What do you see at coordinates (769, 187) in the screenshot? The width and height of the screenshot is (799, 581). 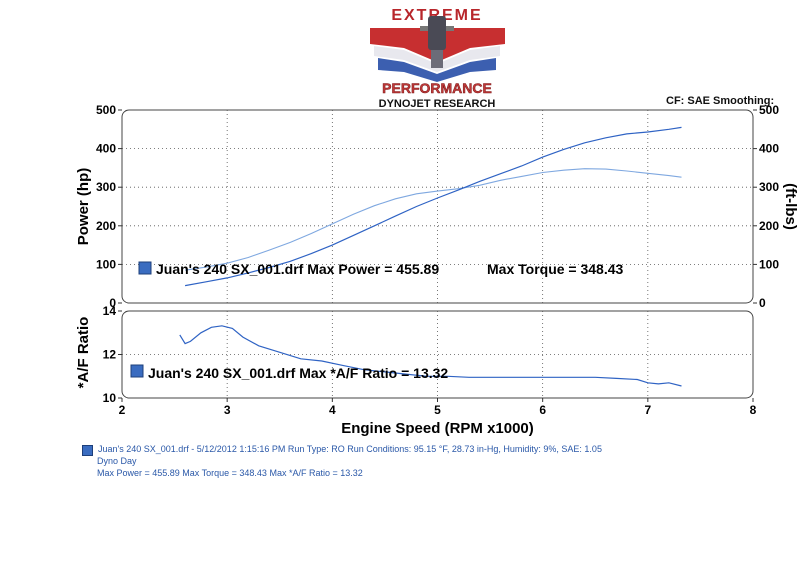 I see `torque-ytick-label: 300` at bounding box center [769, 187].